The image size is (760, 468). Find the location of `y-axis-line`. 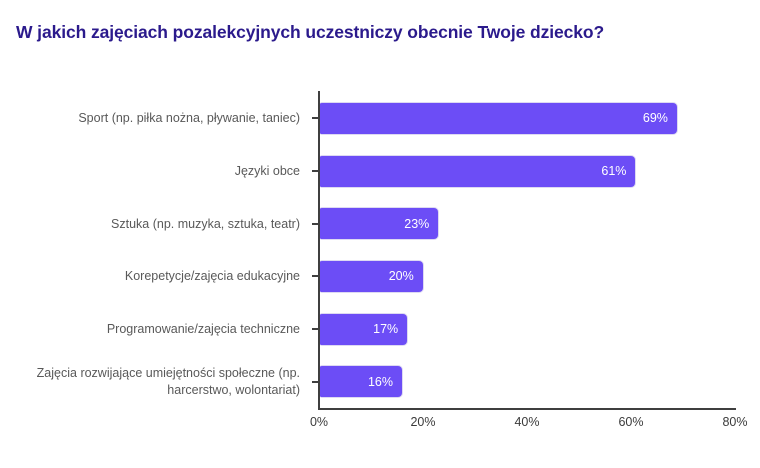

y-axis-line is located at coordinates (319, 250).